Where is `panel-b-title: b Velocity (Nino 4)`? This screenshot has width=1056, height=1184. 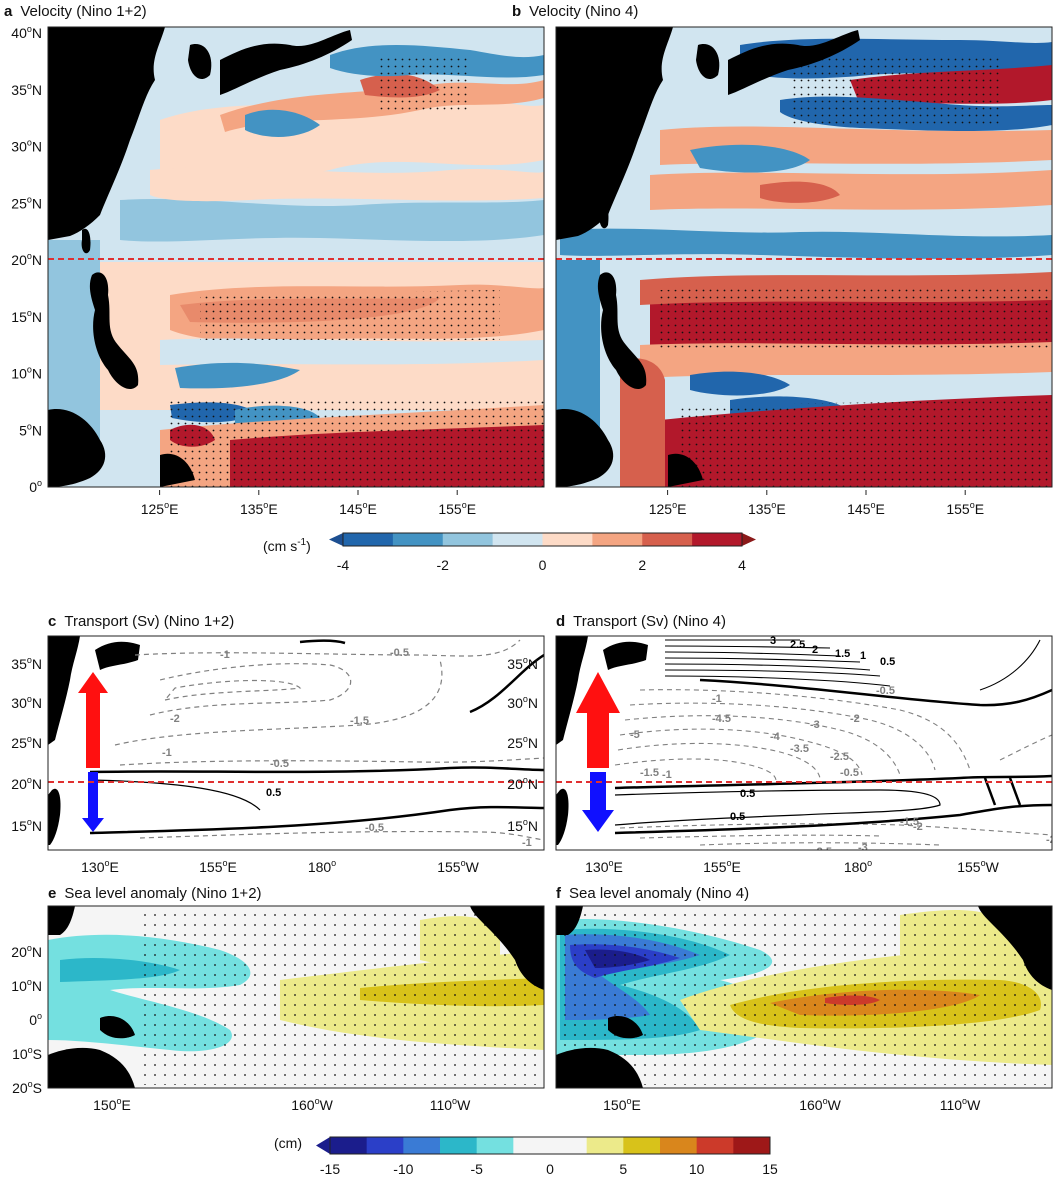
panel-b-title: b Velocity (Nino 4) is located at coordinates (575, 11).